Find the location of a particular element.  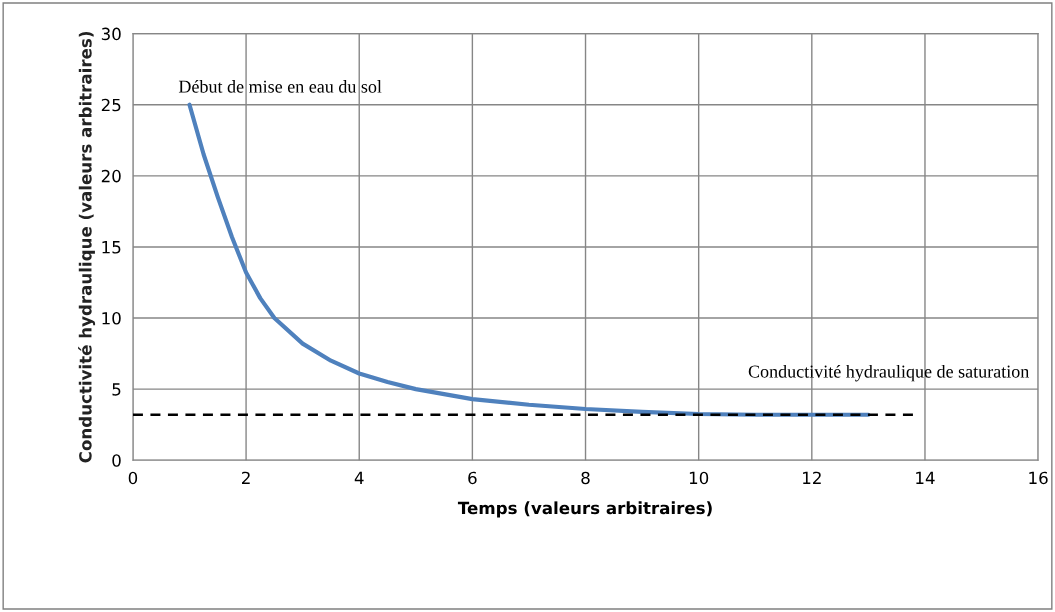

x-tick-label: 8 is located at coordinates (585, 478).